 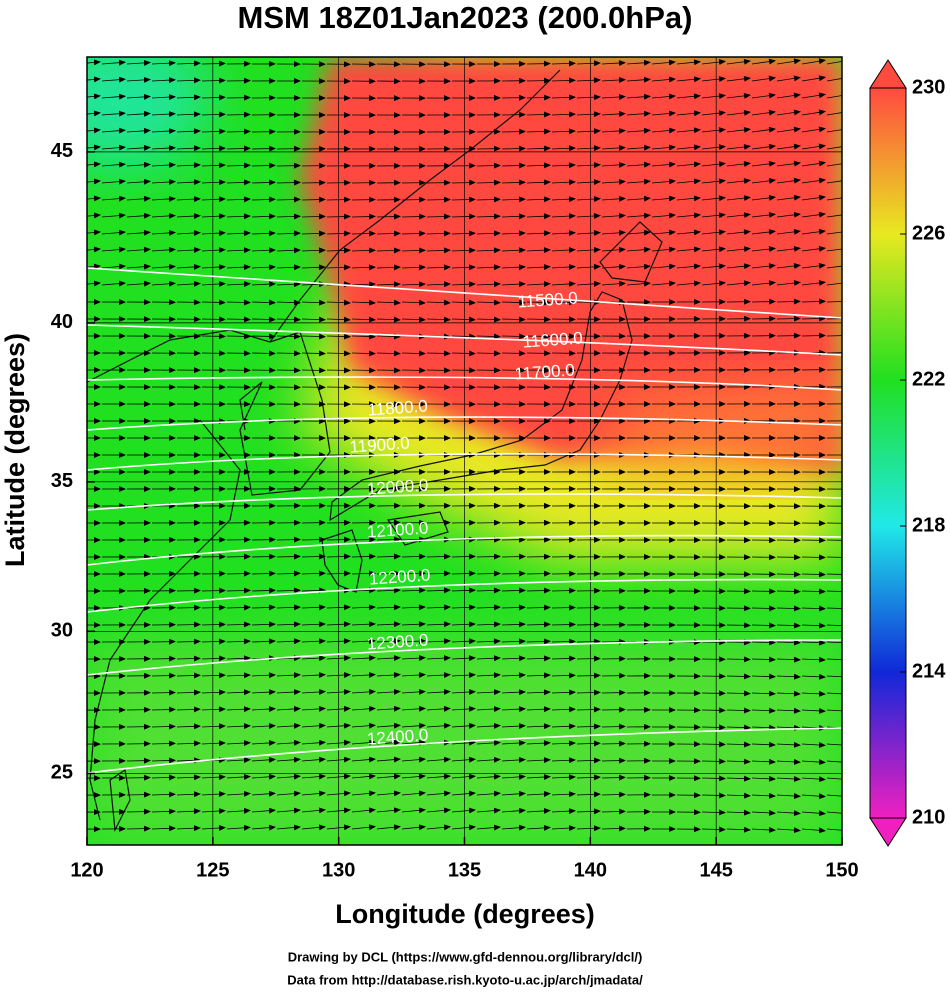 I want to click on contour-label: 12300.0, so click(x=397, y=641).